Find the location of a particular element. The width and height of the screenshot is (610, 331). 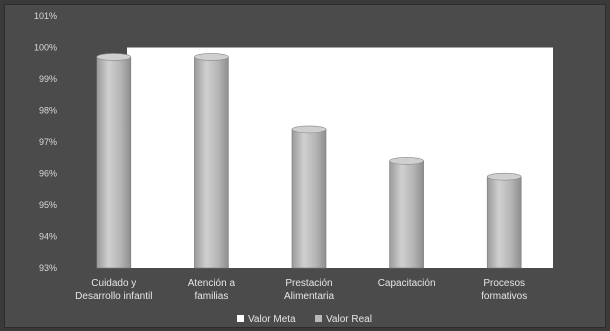

category-label: Alimentaria is located at coordinates (309, 296).